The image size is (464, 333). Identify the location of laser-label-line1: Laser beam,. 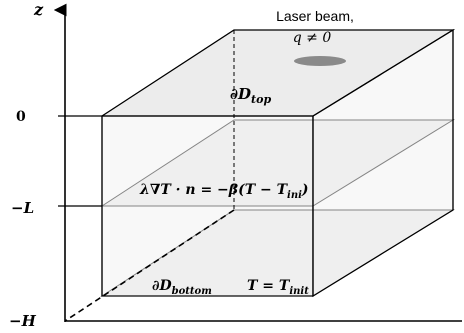
(315, 16).